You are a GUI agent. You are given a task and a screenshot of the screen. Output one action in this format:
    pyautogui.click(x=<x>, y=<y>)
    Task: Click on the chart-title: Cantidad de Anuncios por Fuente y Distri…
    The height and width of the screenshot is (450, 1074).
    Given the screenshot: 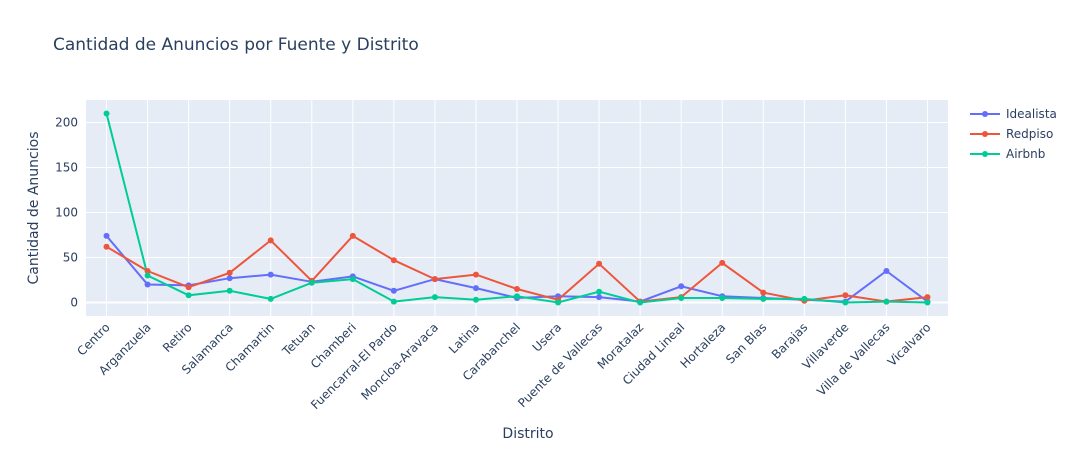 What is the action you would take?
    pyautogui.click(x=236, y=45)
    